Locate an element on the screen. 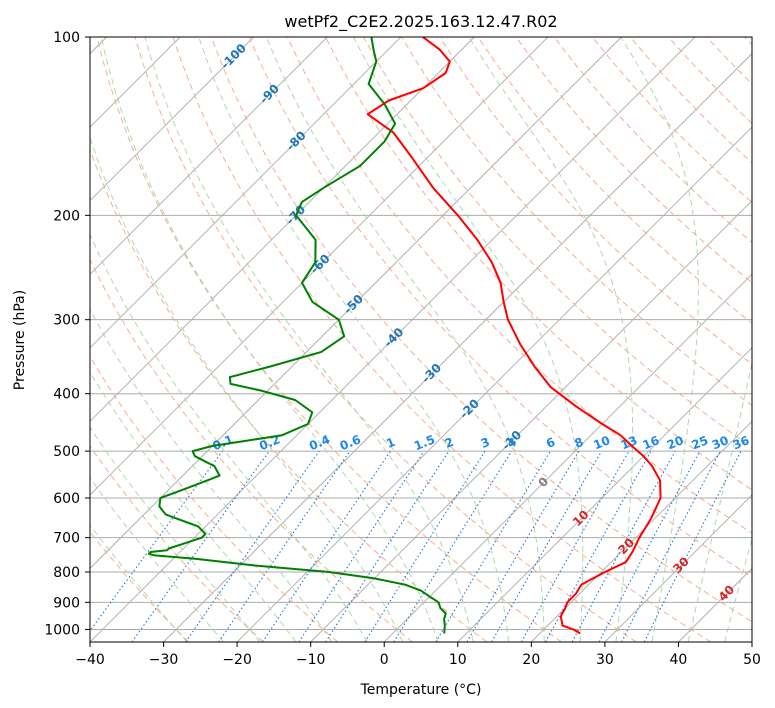 This screenshot has height=708, width=775. y-tick-label: 100 is located at coordinates (66, 38).